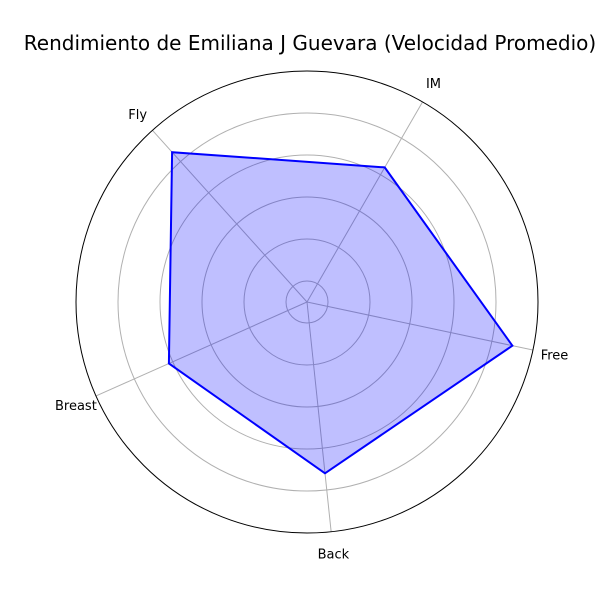 The height and width of the screenshot is (600, 600). Describe the element at coordinates (334, 555) in the screenshot. I see `category-label-back: Back` at that location.